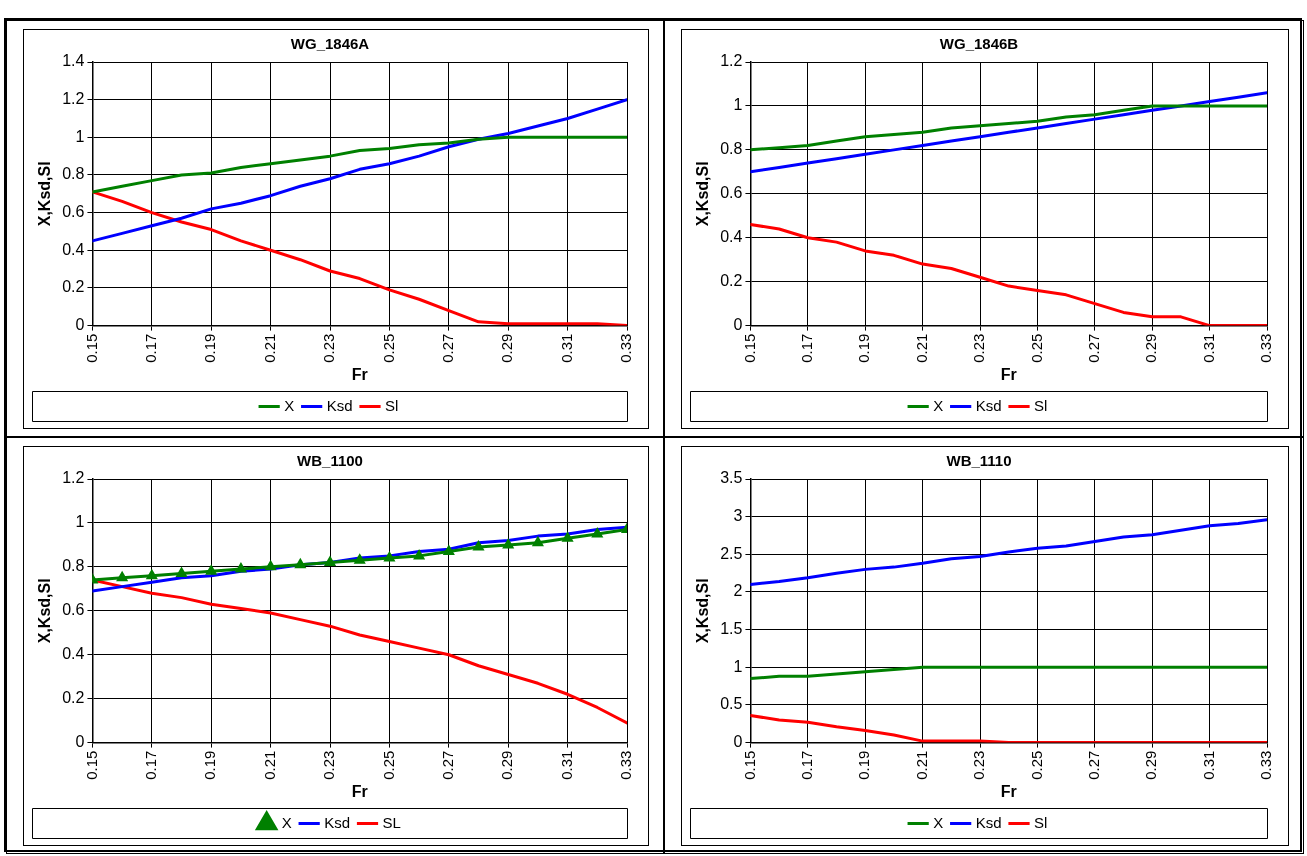 The image size is (1307, 856). What do you see at coordinates (738, 591) in the screenshot?
I see `y-tick-label: 2` at bounding box center [738, 591].